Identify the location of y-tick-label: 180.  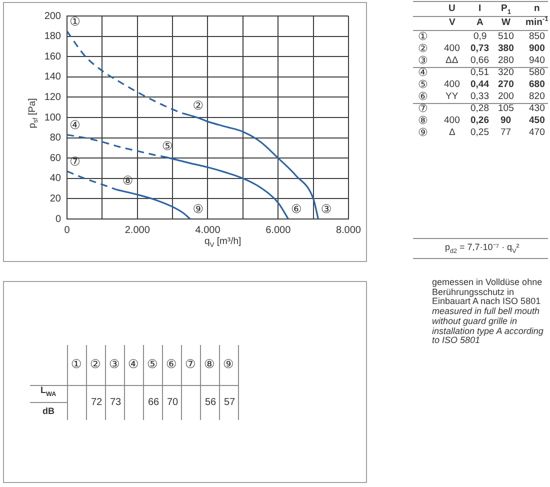
(53, 36).